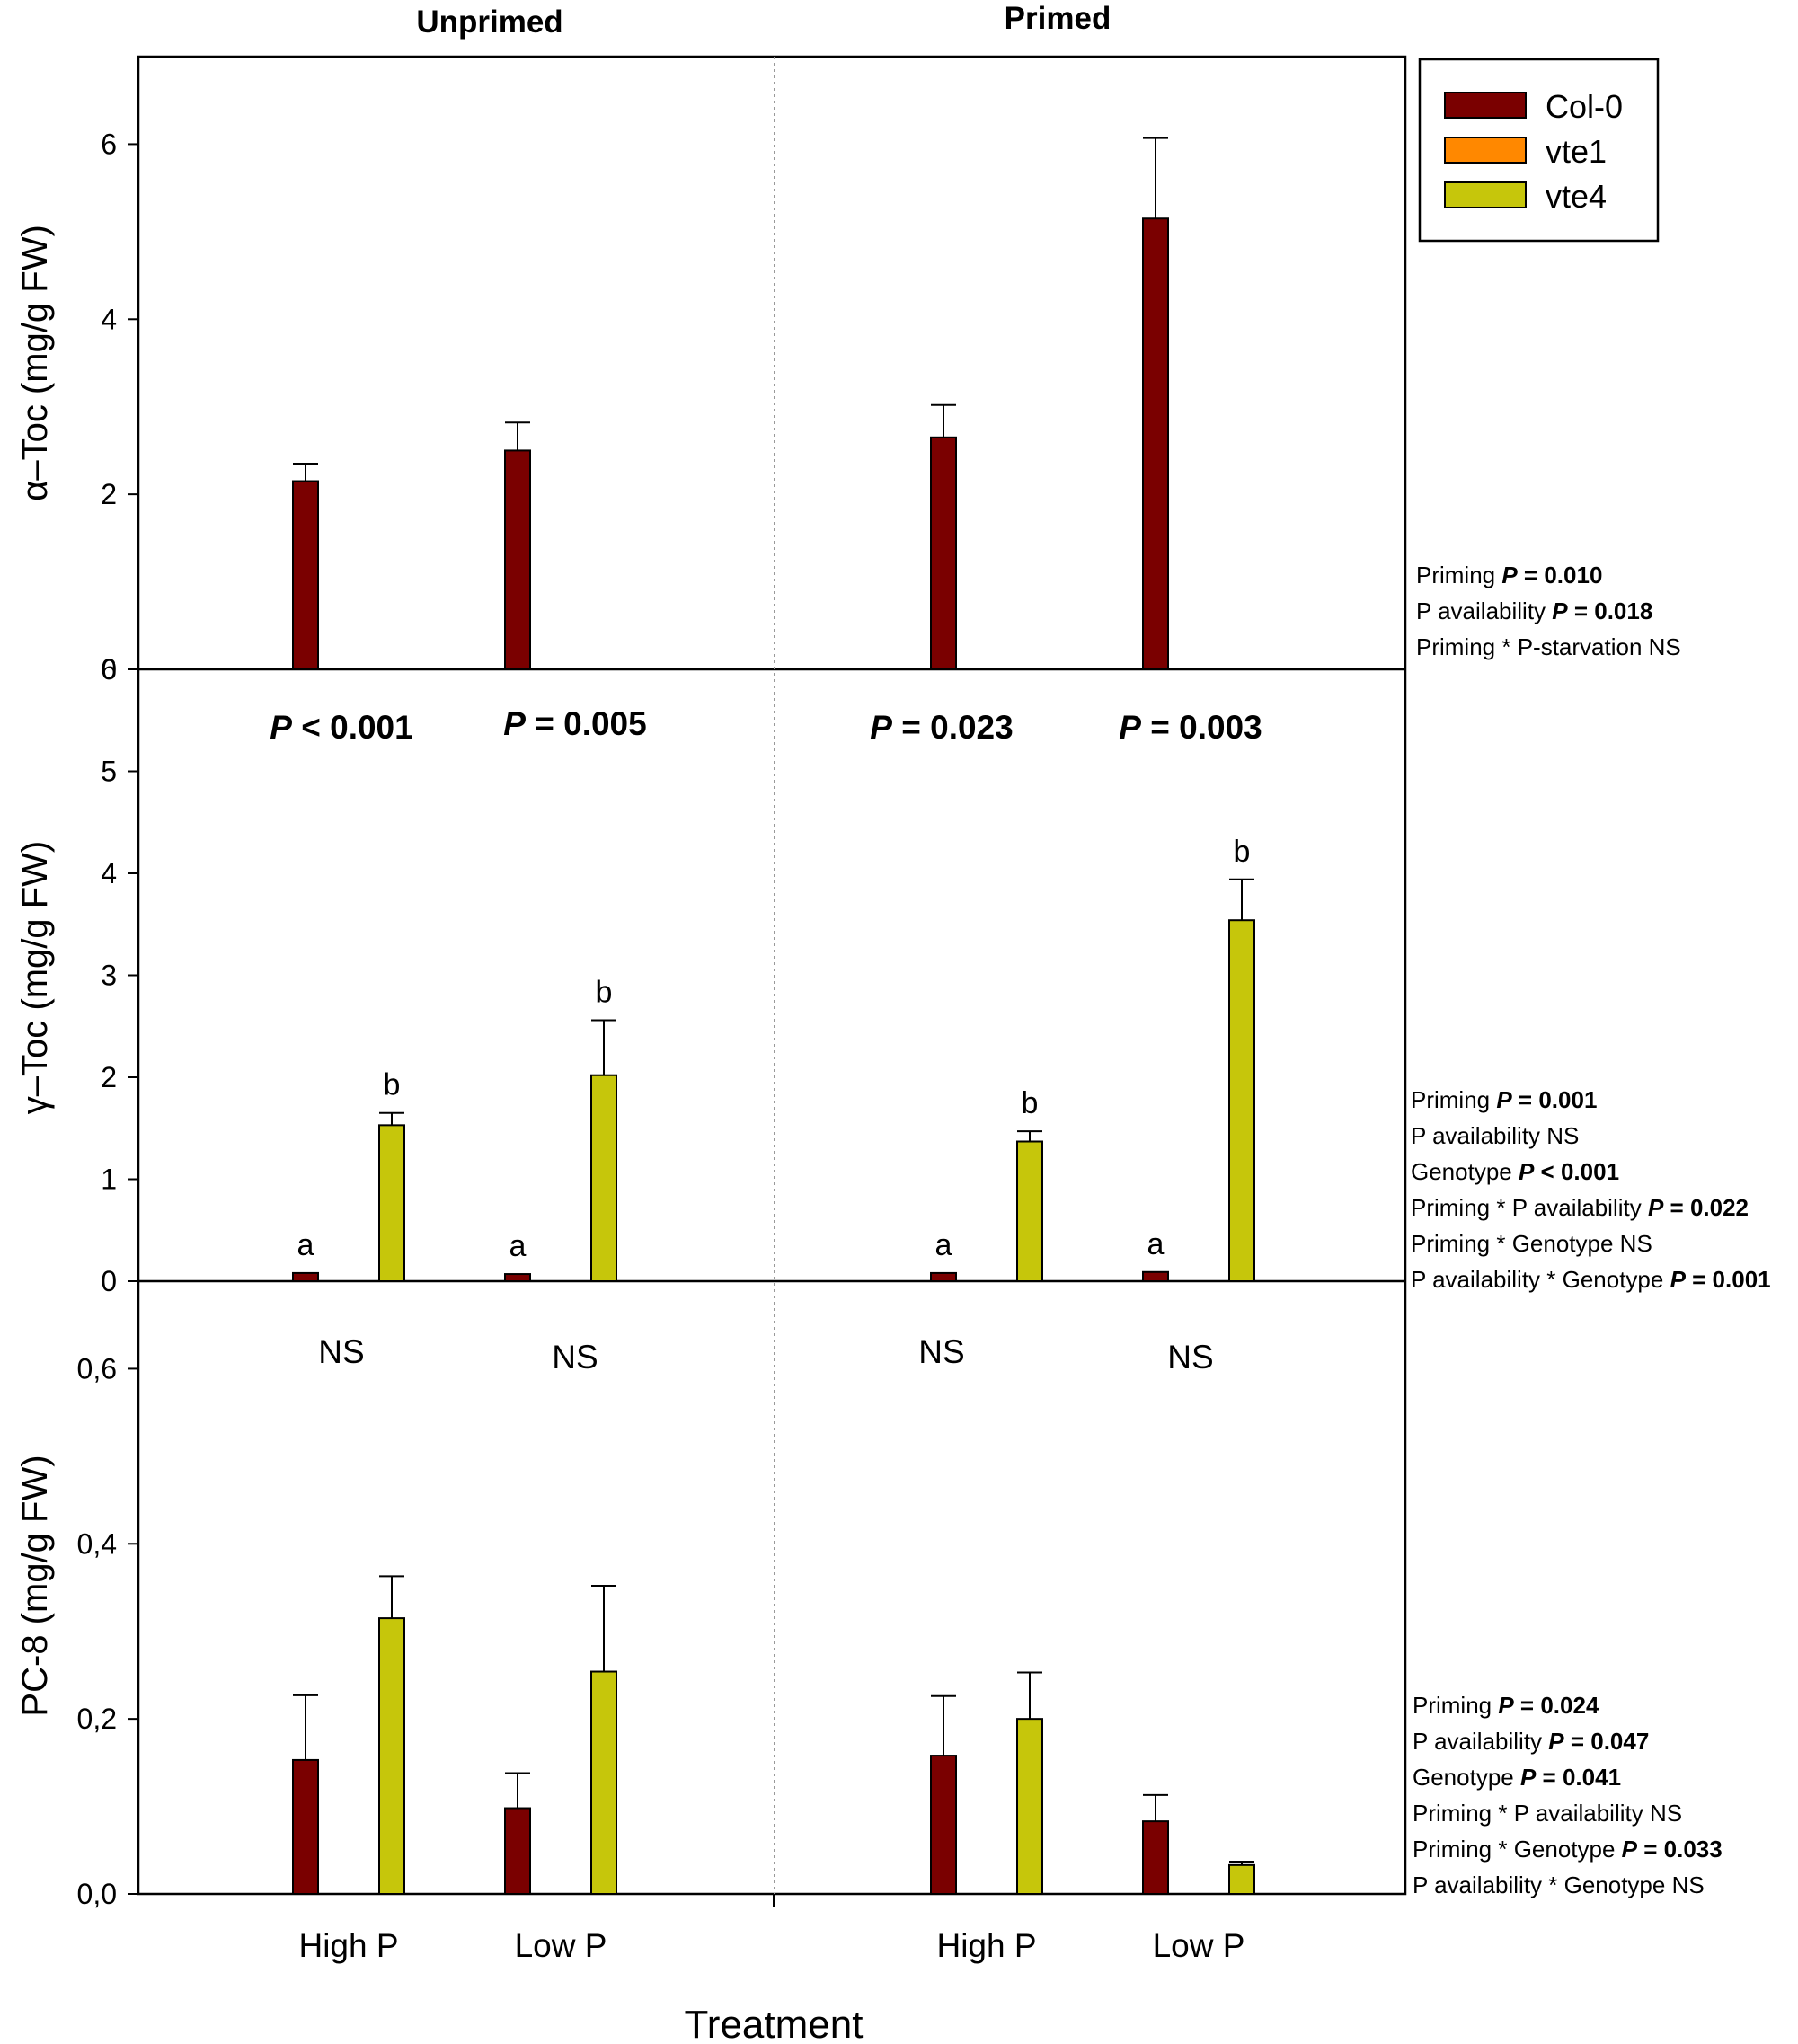 The image size is (1798, 2044). Describe the element at coordinates (97, 1719) in the screenshot. I see `y-tick-label: 0,2` at that location.